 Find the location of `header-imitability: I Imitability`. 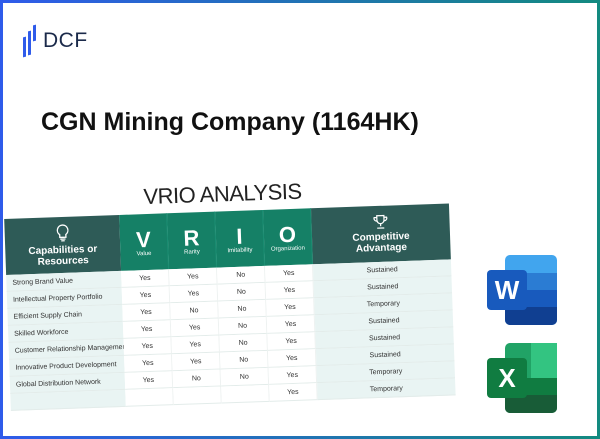

header-imitability: I Imitability is located at coordinates (240, 238).